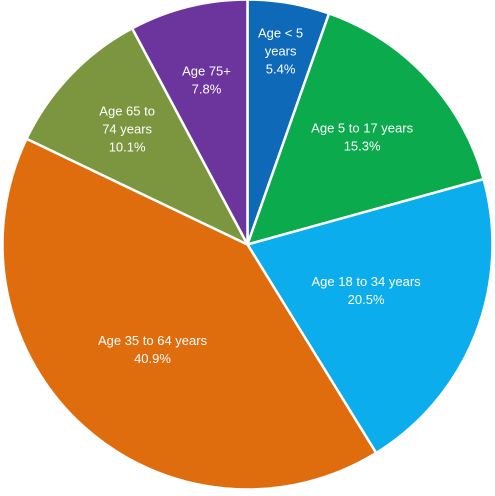 The image size is (495, 496). I want to click on slice-value-label: 5.4%, so click(281, 68).